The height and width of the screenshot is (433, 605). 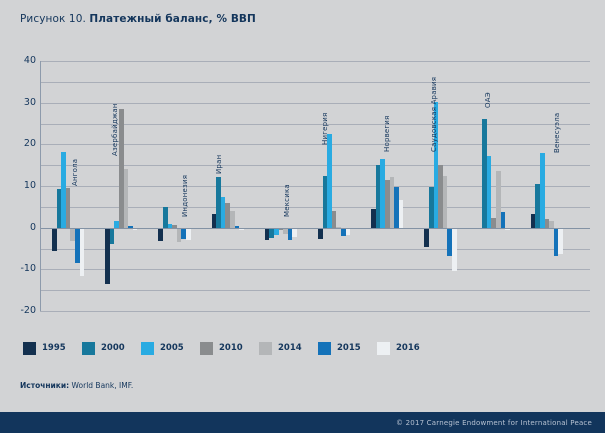 What do you see at coordinates (294, 232) in the screenshot?
I see `bar-2016-Мексика` at bounding box center [294, 232].